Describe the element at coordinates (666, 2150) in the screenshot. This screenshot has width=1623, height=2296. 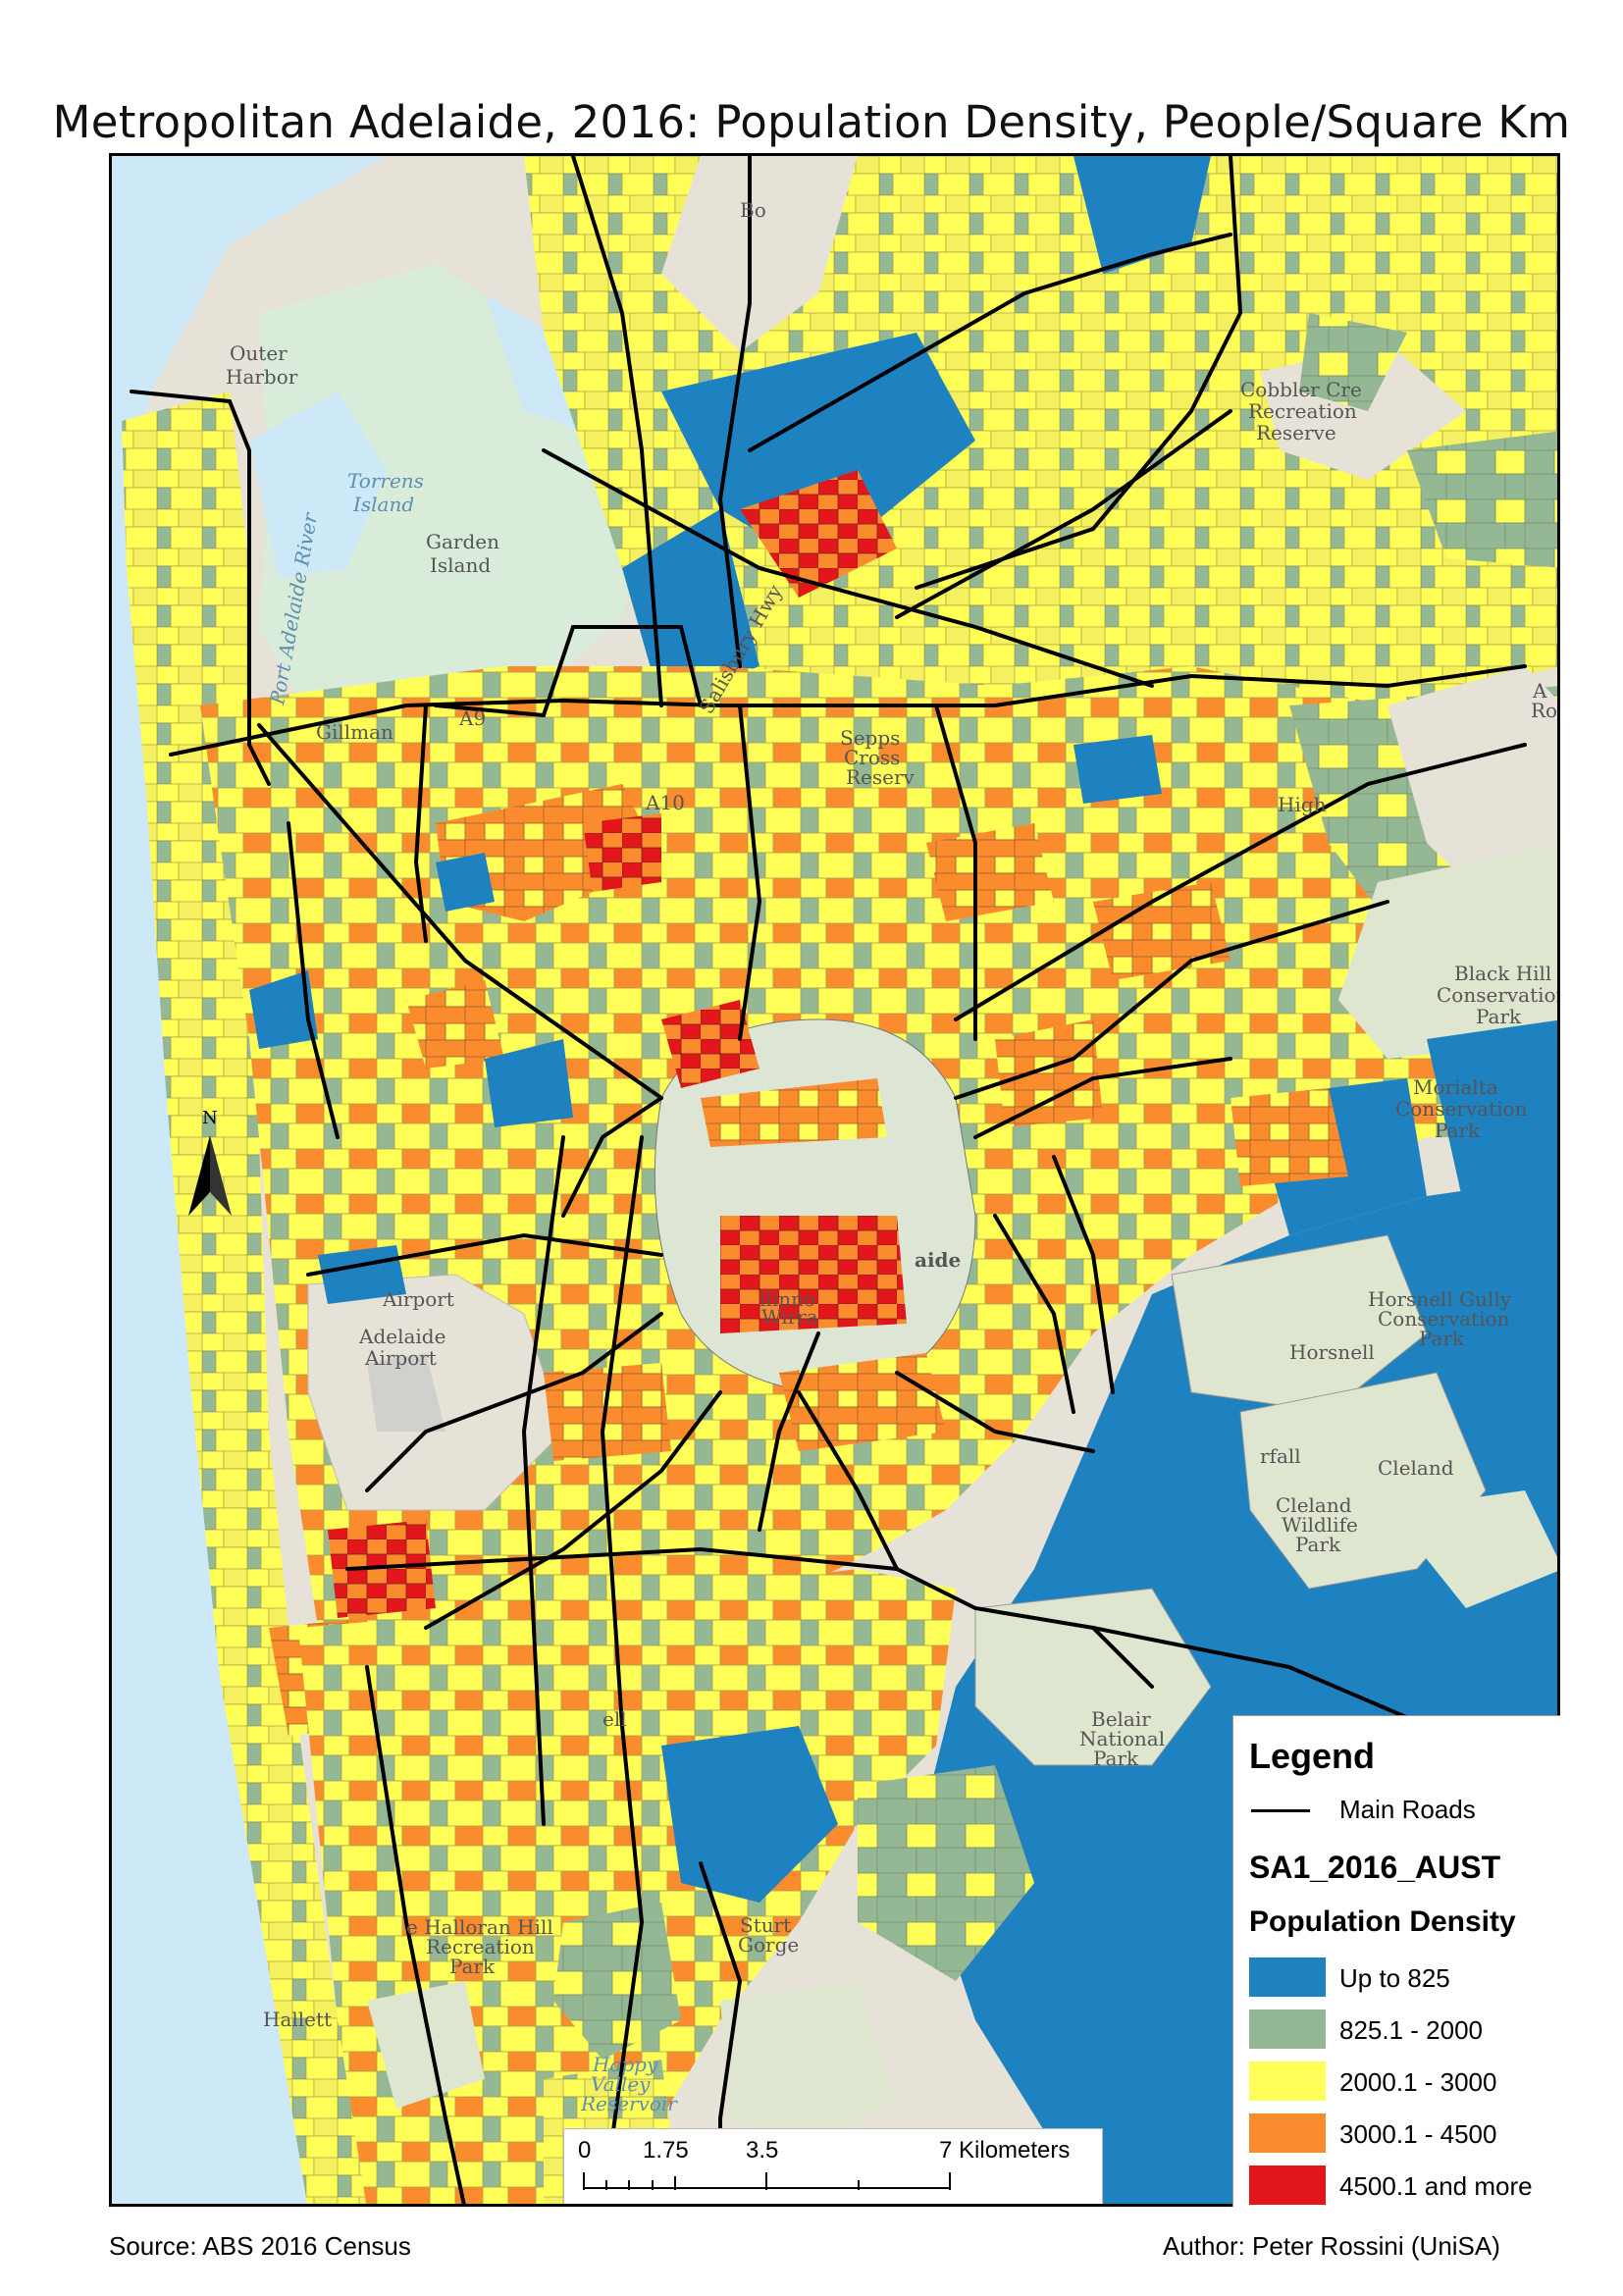
I see `scale-label-1: 1.75` at that location.